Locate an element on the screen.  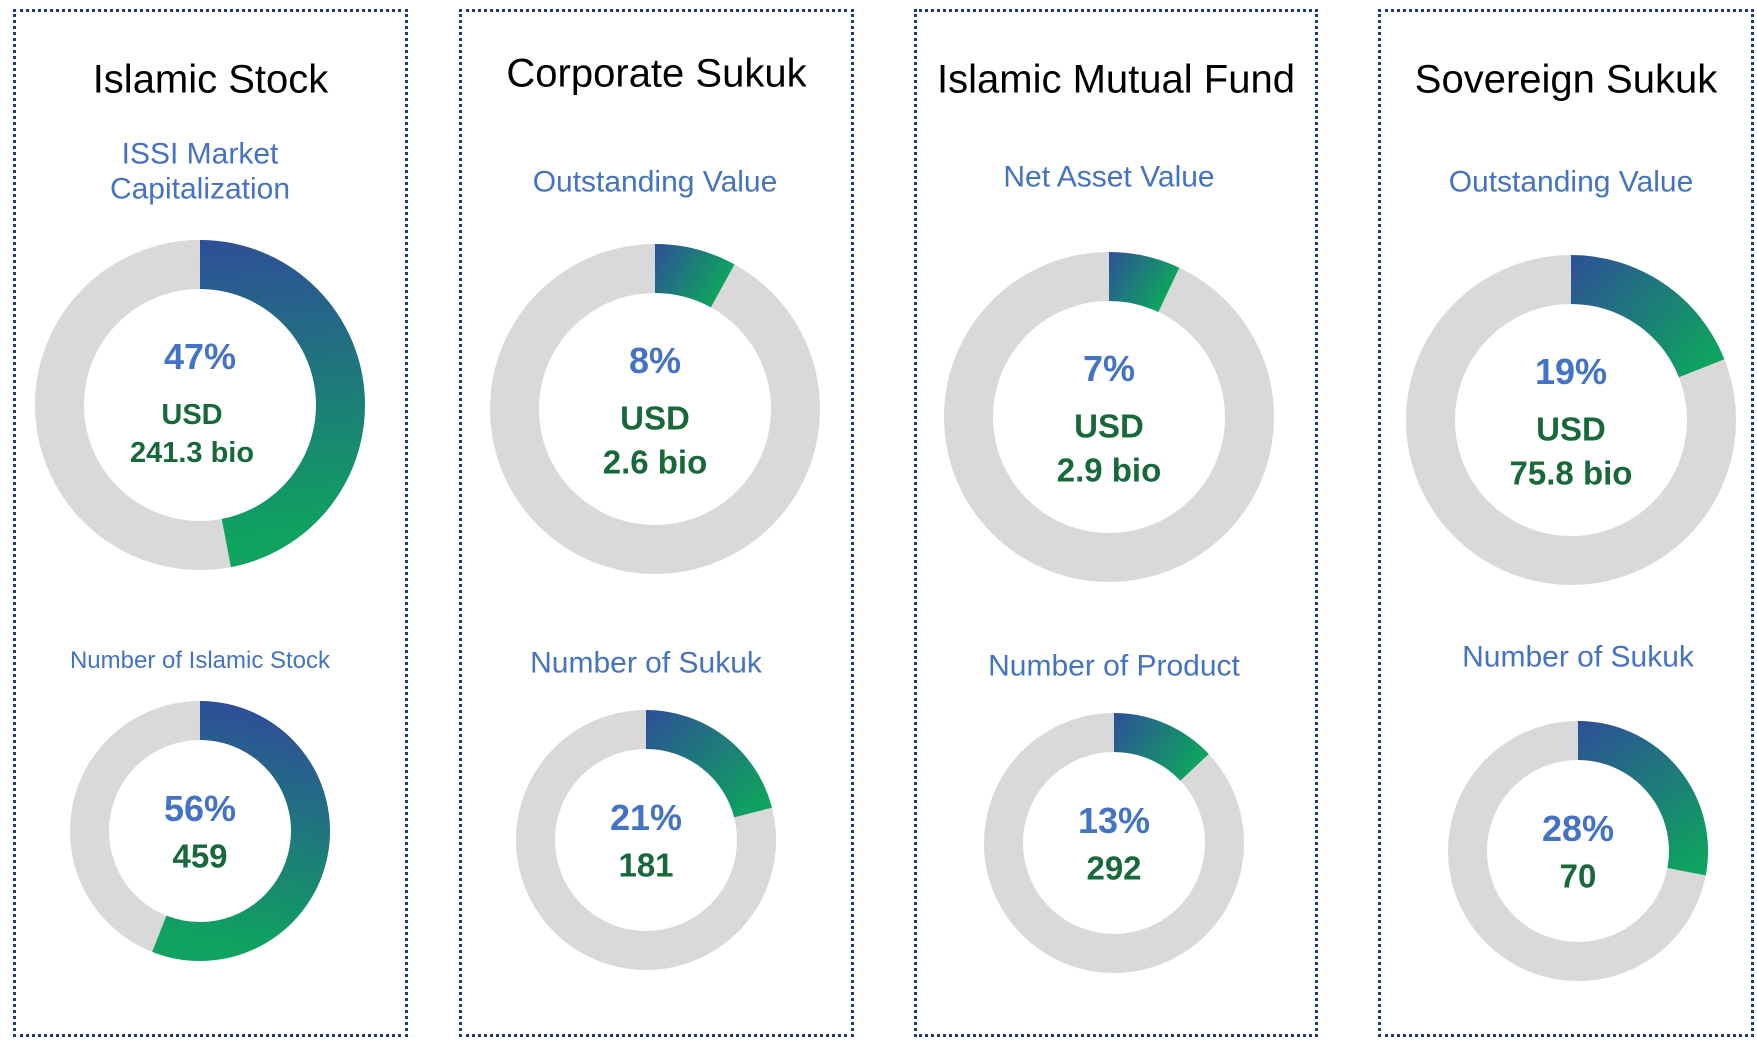
count-label: 181 is located at coordinates (646, 865).